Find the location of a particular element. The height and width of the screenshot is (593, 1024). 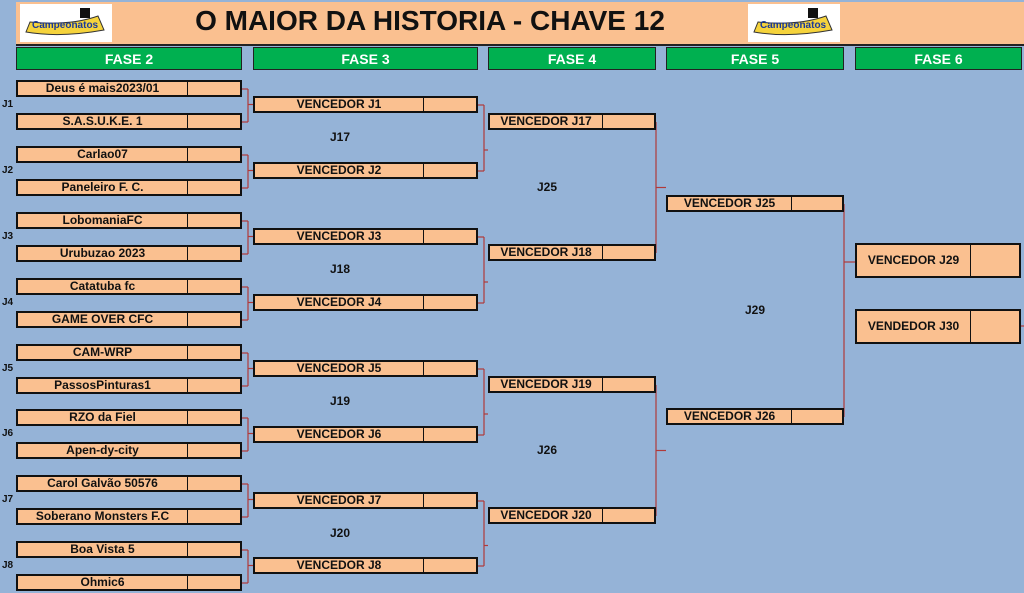

team-name: Urubuzao 2023 is located at coordinates (103, 253).